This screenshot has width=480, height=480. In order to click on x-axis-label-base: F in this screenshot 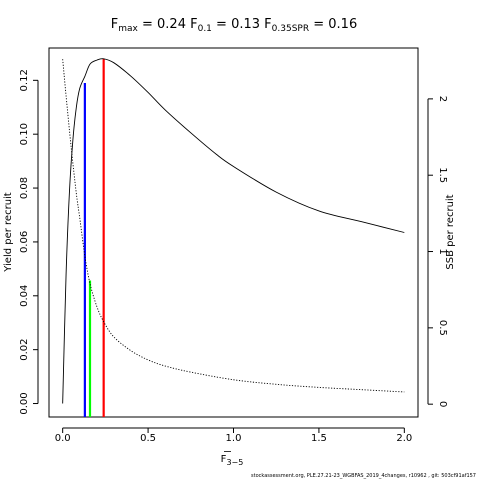, I will do `click(224, 459)`.